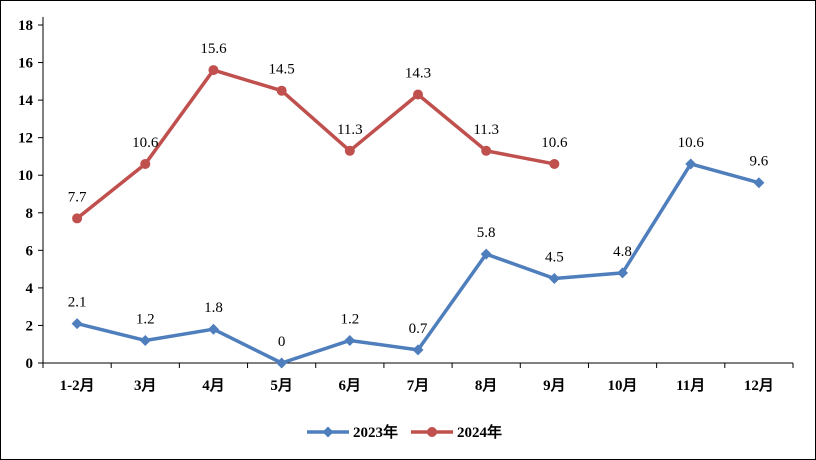 This screenshot has width=816, height=460. What do you see at coordinates (690, 385) in the screenshot?
I see `x-tick-label: 11月` at bounding box center [690, 385].